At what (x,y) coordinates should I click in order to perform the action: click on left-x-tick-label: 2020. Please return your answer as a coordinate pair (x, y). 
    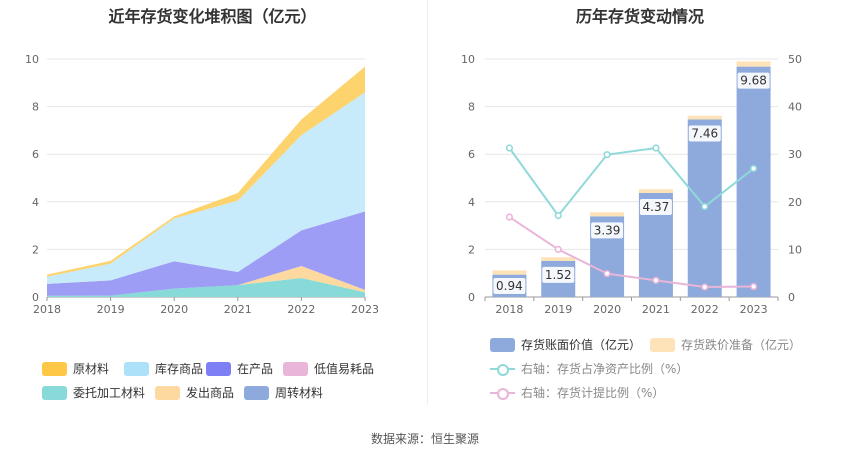
    Looking at the image, I should click on (174, 309).